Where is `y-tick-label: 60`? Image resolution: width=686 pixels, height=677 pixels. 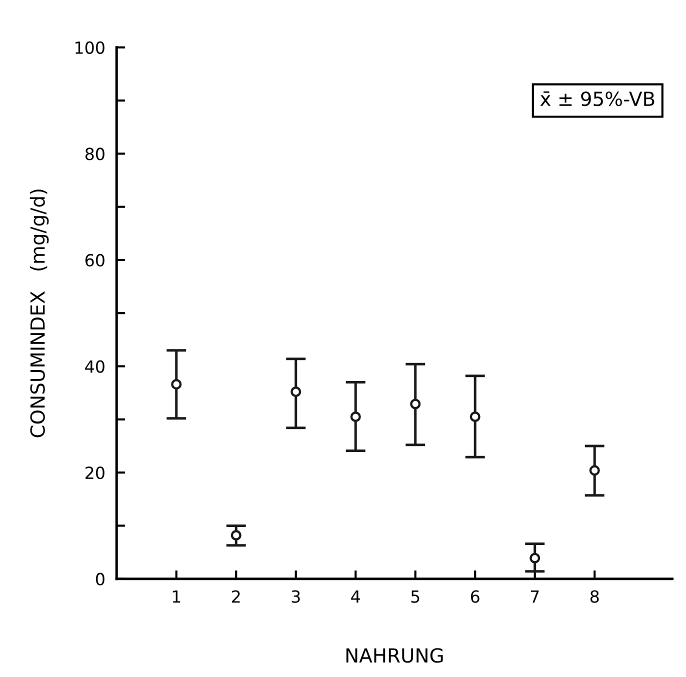
y-tick-label: 60 is located at coordinates (94, 260).